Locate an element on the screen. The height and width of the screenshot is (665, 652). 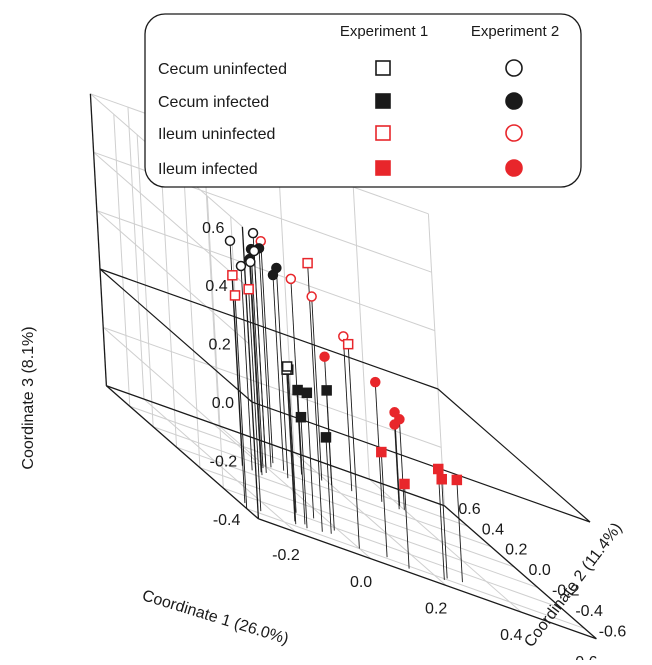
x-tick-label: 0.4 is located at coordinates (511, 635).